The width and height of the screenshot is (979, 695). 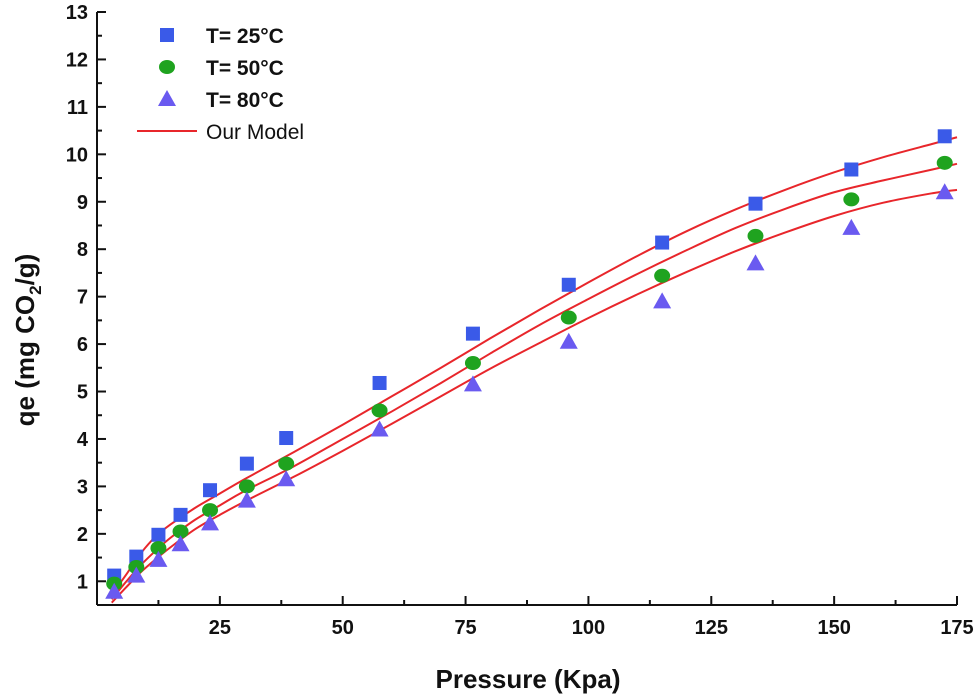 What do you see at coordinates (956, 628) in the screenshot?
I see `x-tick-label: 175` at bounding box center [956, 628].